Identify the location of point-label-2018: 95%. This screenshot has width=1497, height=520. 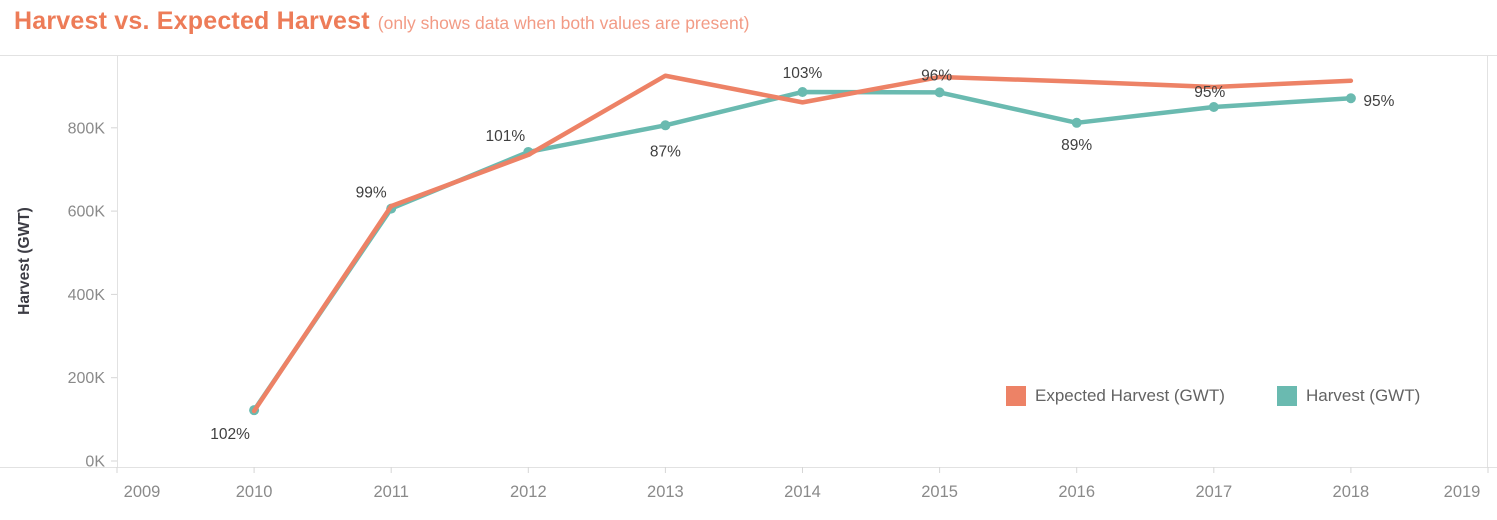
(1378, 101).